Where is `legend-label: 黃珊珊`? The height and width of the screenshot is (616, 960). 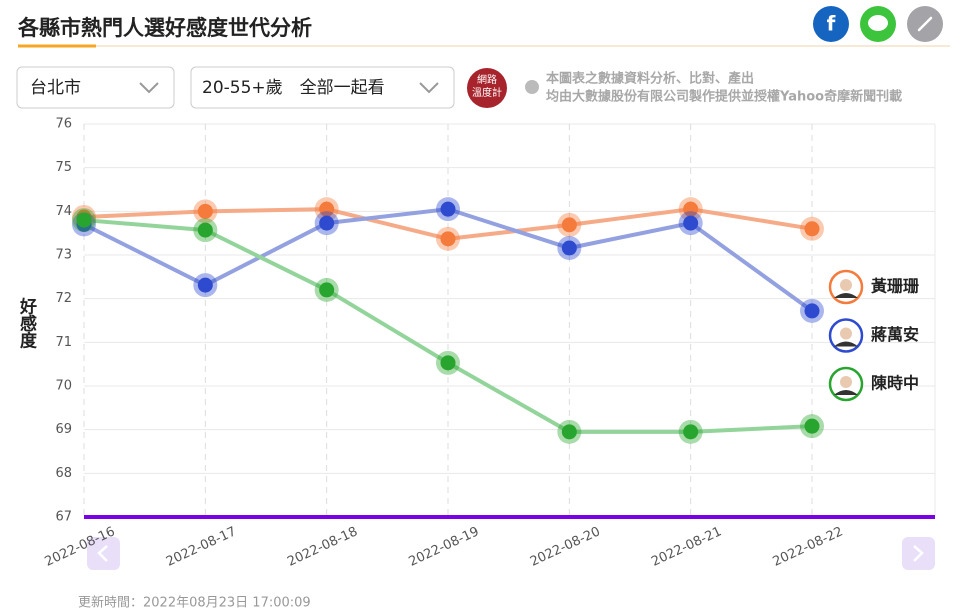
legend-label: 黃珊珊 is located at coordinates (894, 286).